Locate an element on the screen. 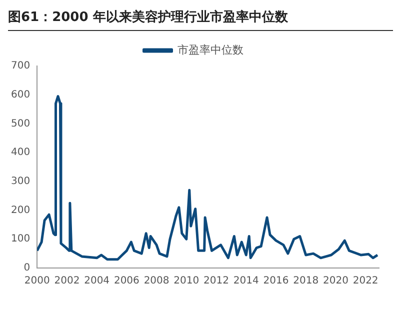 The height and width of the screenshot is (321, 401). y-tick-label: 600 is located at coordinates (20, 94).